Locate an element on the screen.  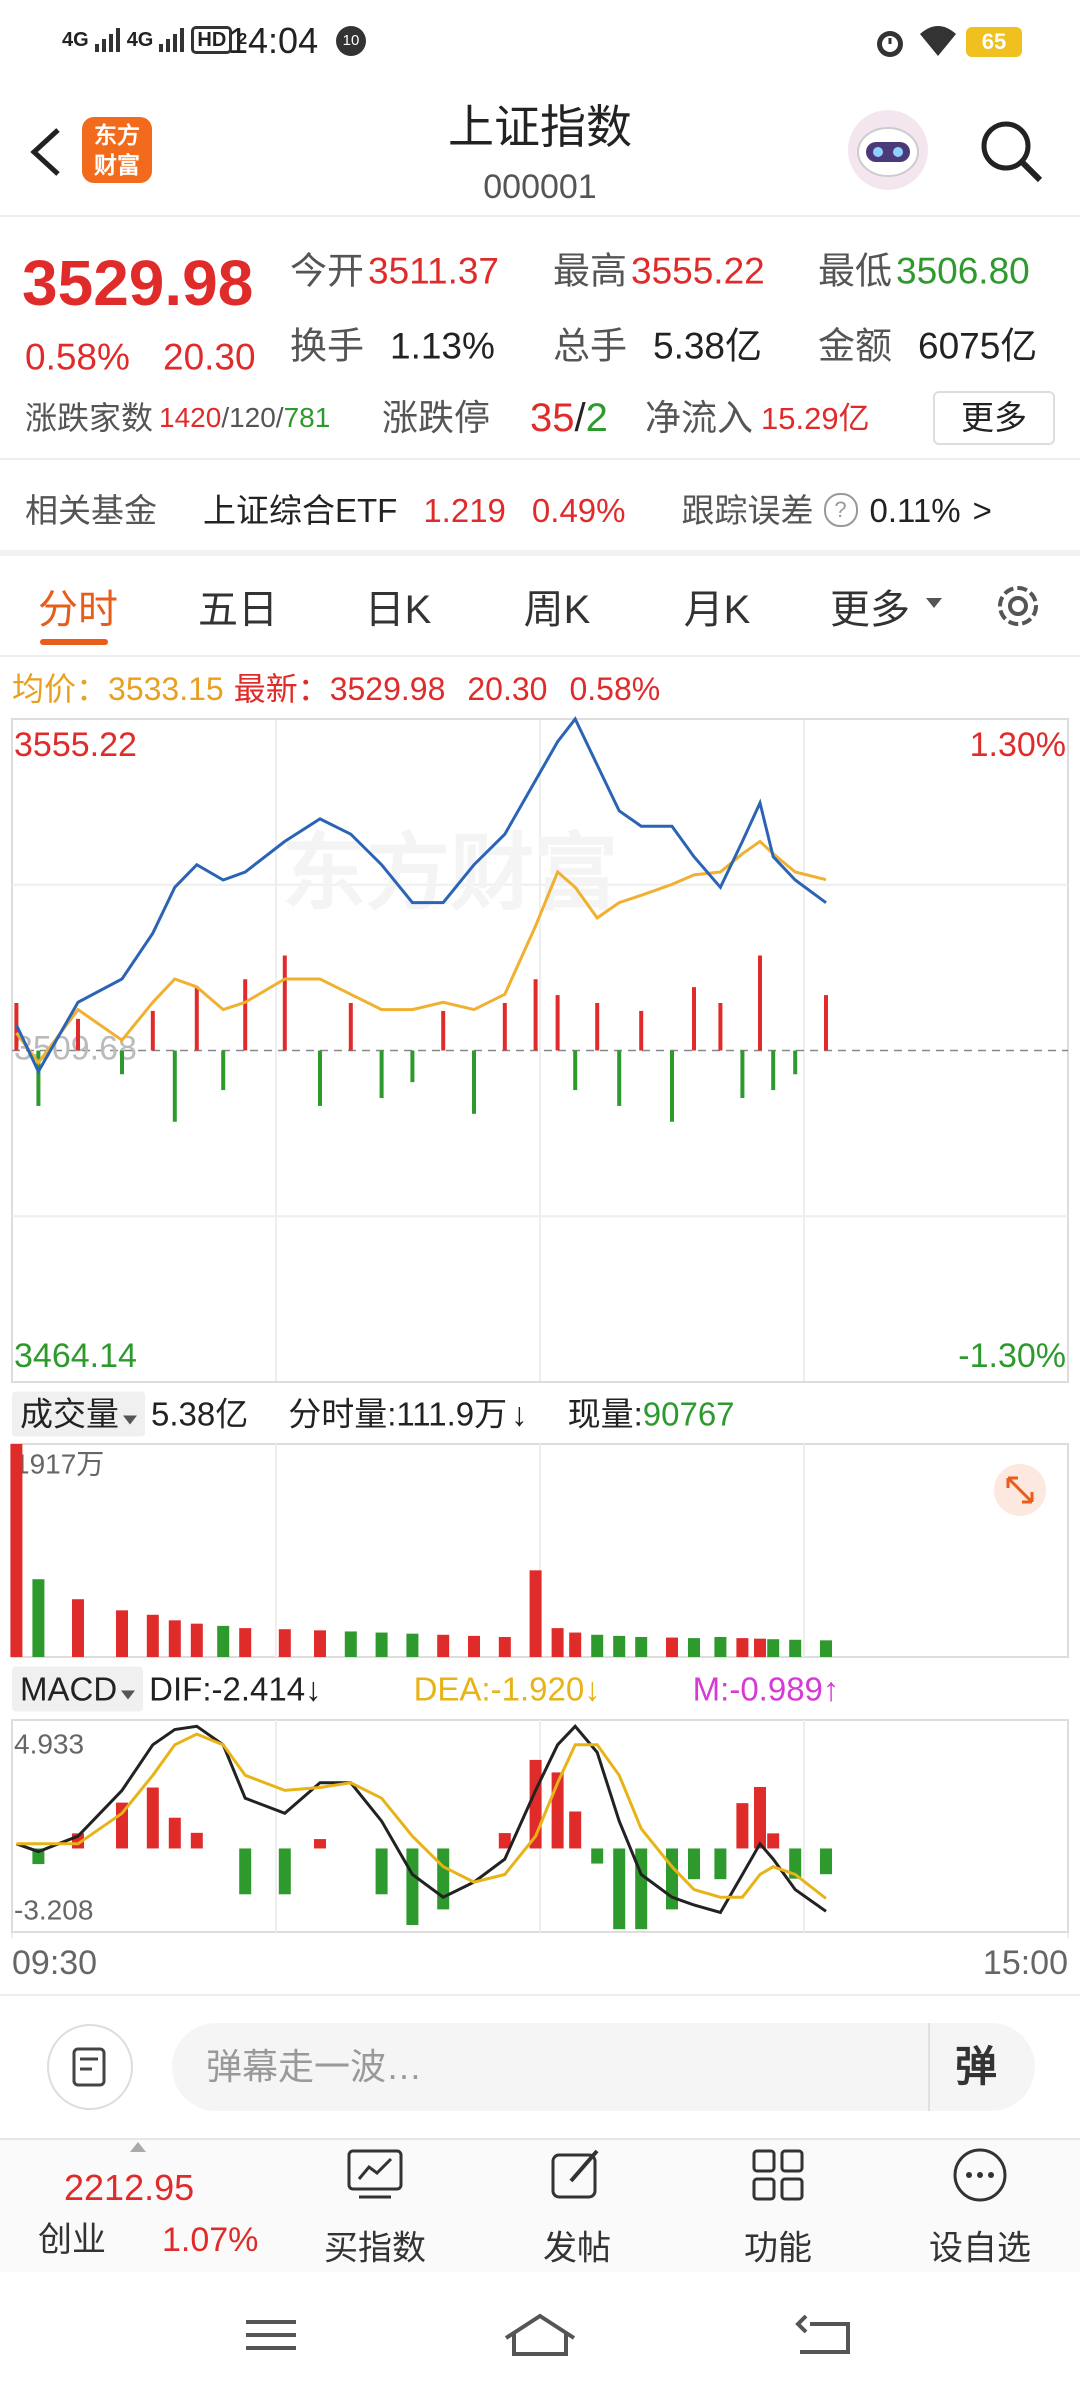
fund-arrow: > is located at coordinates (982, 510).